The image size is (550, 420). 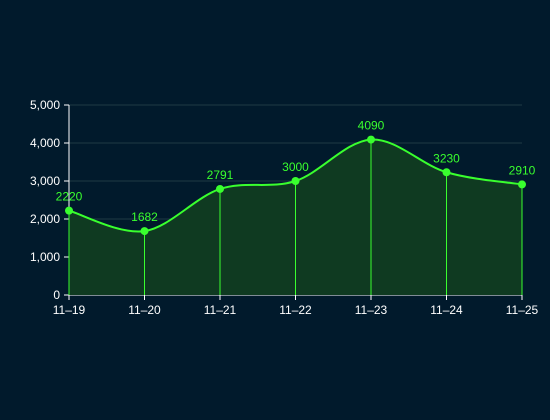 I want to click on x-tick-label: 11–21, so click(x=220, y=310).